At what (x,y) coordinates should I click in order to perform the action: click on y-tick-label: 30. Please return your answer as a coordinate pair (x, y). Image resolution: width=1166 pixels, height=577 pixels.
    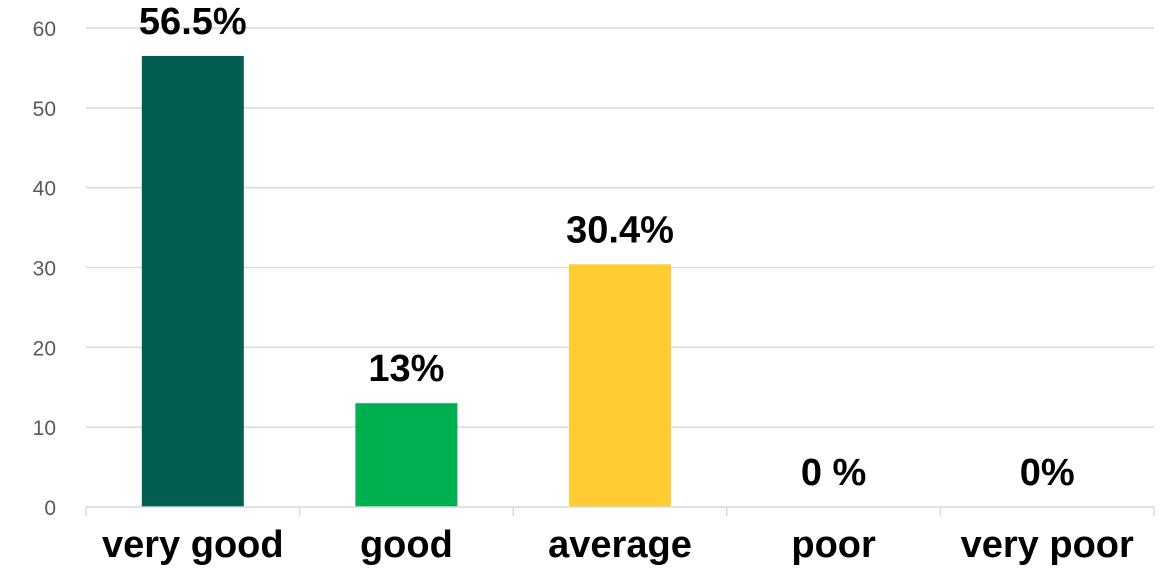
    Looking at the image, I should click on (44, 269).